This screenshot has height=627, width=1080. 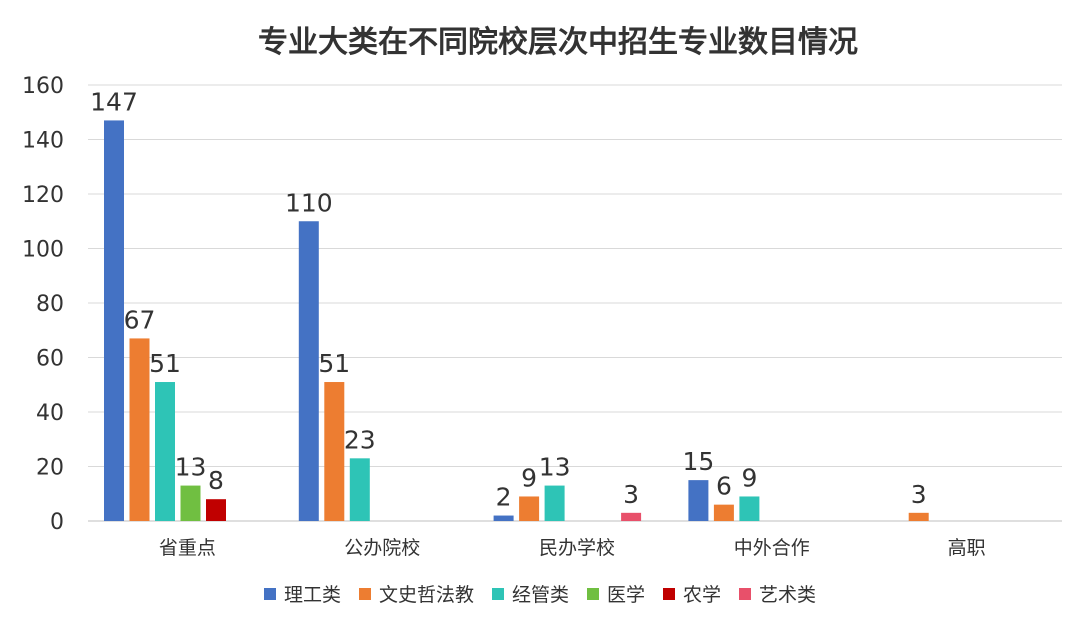 What do you see at coordinates (50, 468) in the screenshot?
I see `y-tick-label: 20` at bounding box center [50, 468].